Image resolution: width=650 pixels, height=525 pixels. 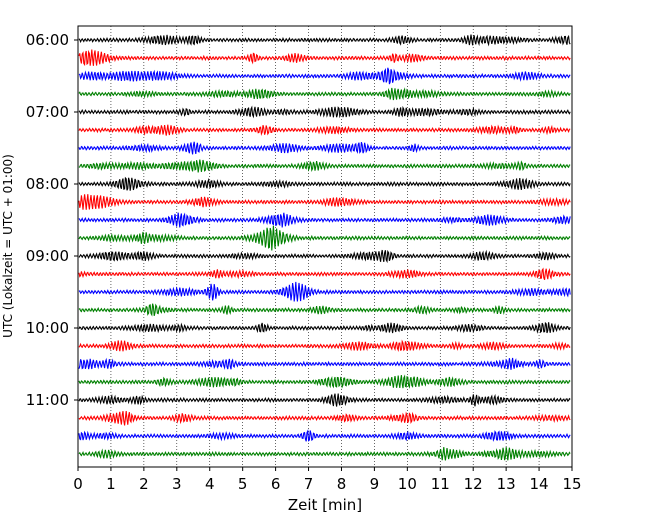 I want to click on x-axis: 0 1 2 3 4 5 6 7 8 9 10 11 12 13 14 15, so click(x=327, y=480).